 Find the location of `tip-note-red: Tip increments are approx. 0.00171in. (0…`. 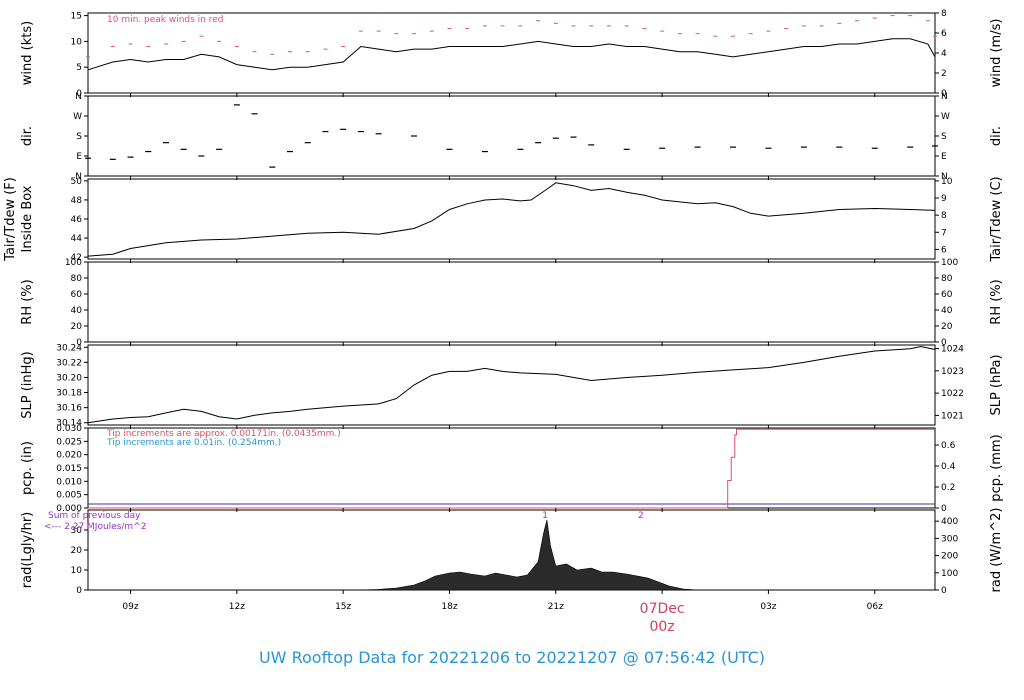

tip-note-red: Tip increments are approx. 0.00171in. (0… is located at coordinates (223, 434).